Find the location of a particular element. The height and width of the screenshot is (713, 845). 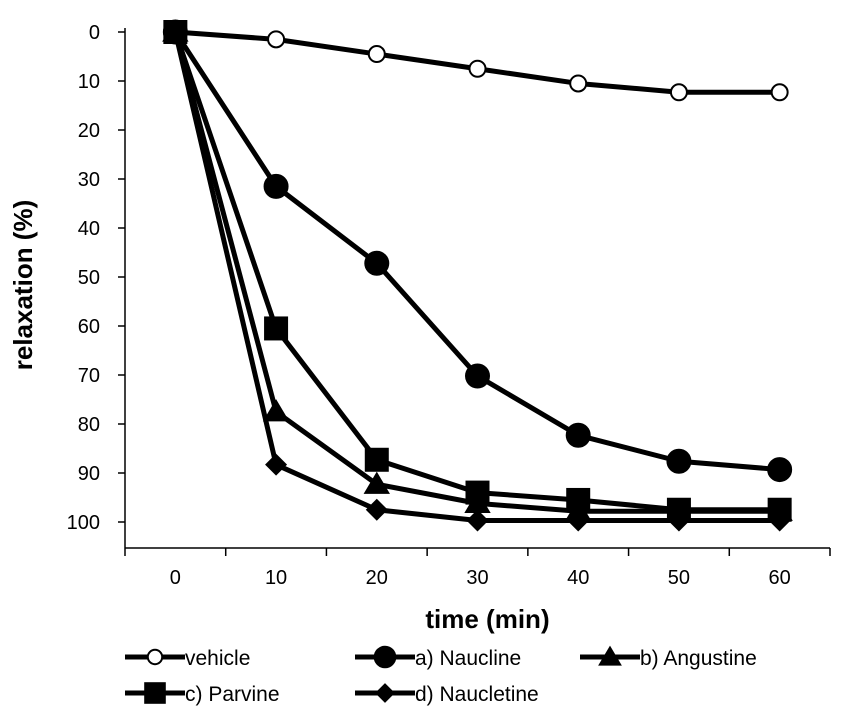

legend-marker-a-naucline is located at coordinates (385, 657).